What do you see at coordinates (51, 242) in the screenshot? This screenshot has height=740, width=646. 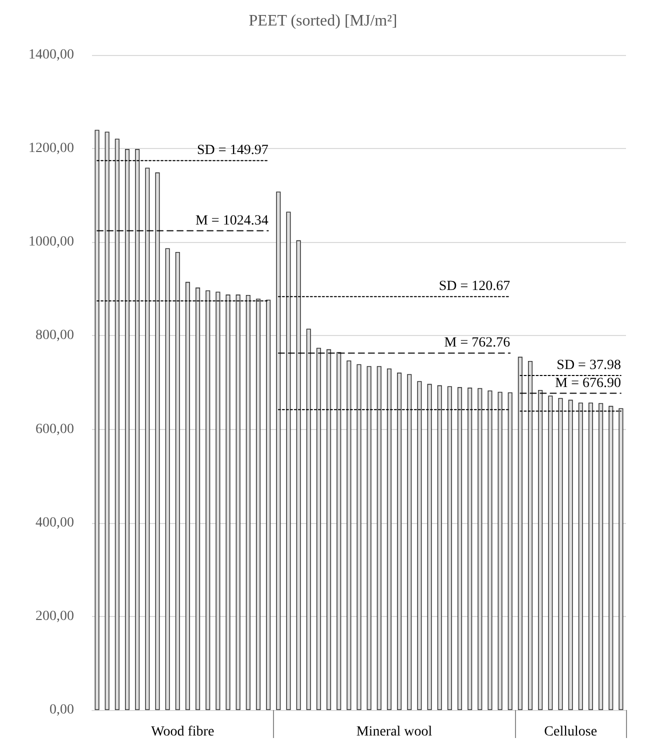 I see `y-tick-label: 1000,00` at bounding box center [51, 242].